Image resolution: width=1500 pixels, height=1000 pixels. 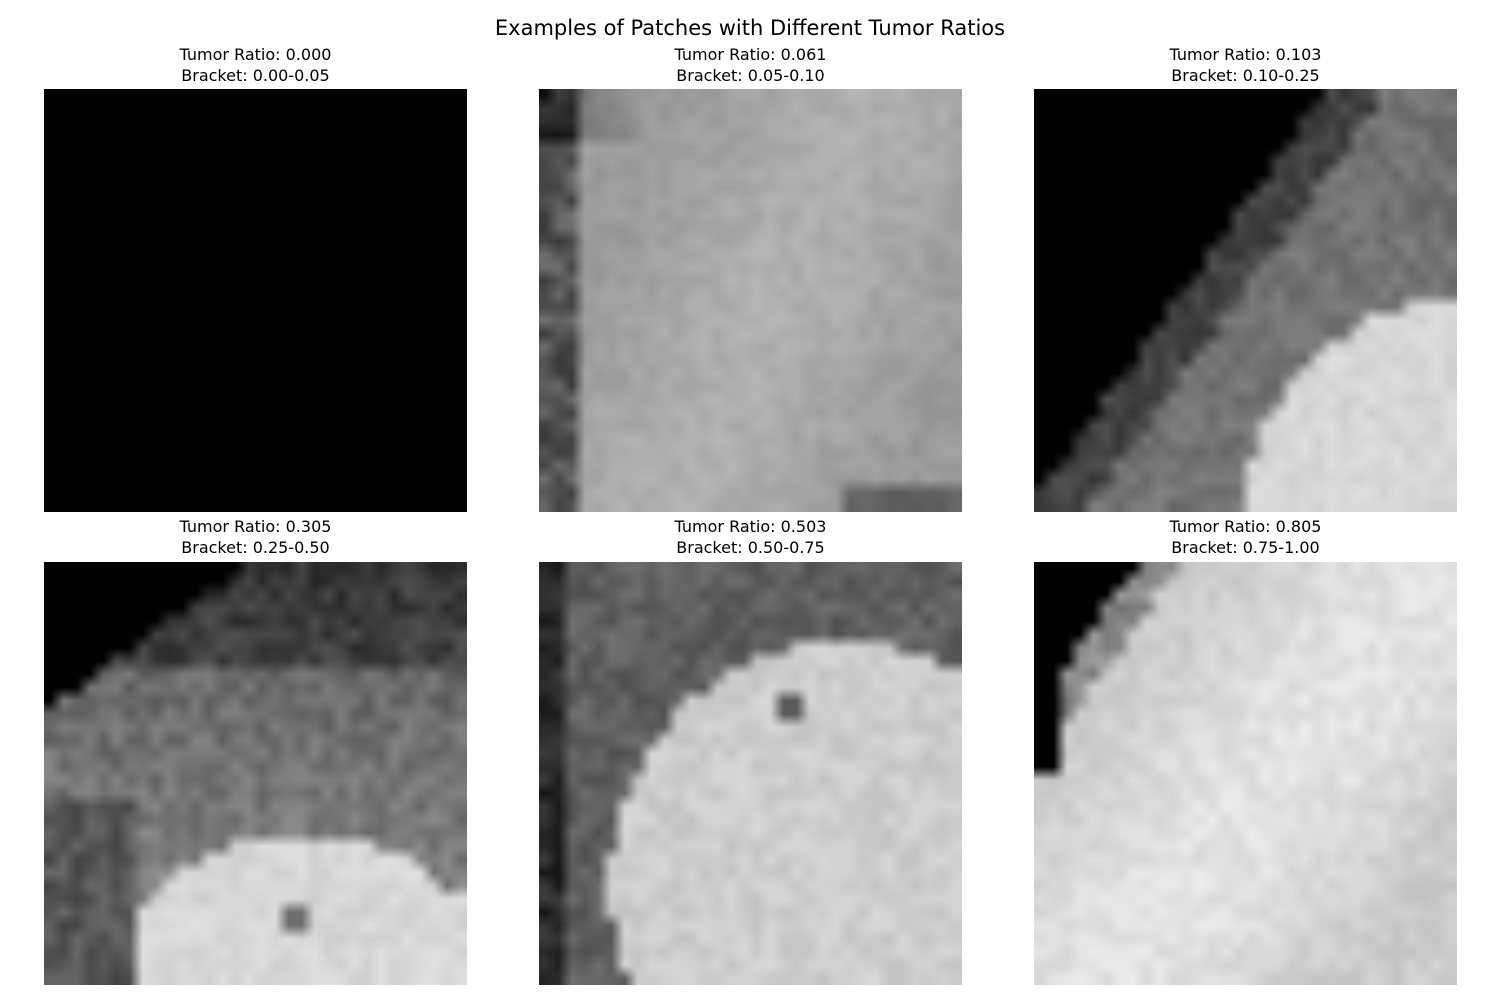 I want to click on tumor-ratio-label: Tumor Ratio: 0.305, so click(x=255, y=526).